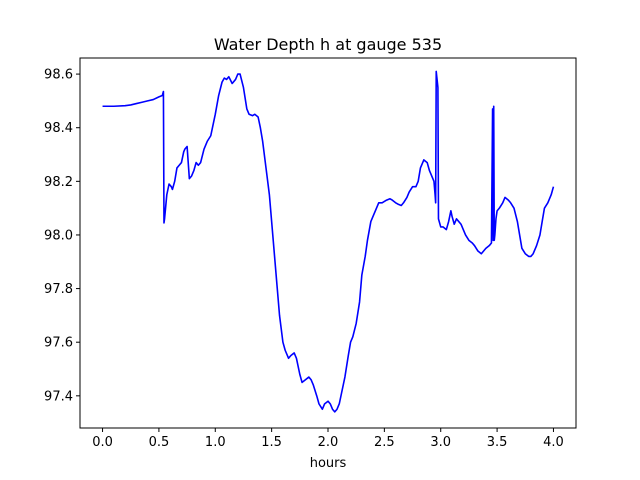  What do you see at coordinates (497, 442) in the screenshot?
I see `x-tick-label: 3.5` at bounding box center [497, 442].